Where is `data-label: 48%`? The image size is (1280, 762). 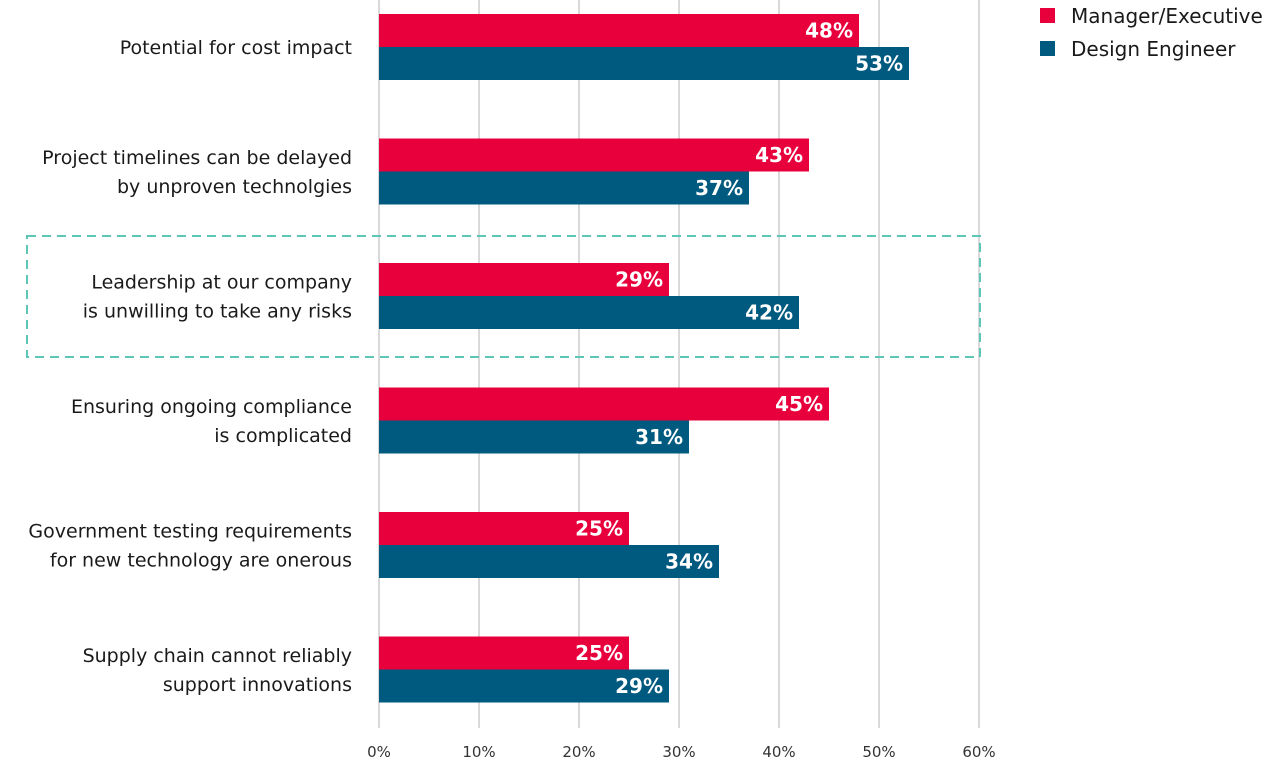 data-label: 48% is located at coordinates (829, 31).